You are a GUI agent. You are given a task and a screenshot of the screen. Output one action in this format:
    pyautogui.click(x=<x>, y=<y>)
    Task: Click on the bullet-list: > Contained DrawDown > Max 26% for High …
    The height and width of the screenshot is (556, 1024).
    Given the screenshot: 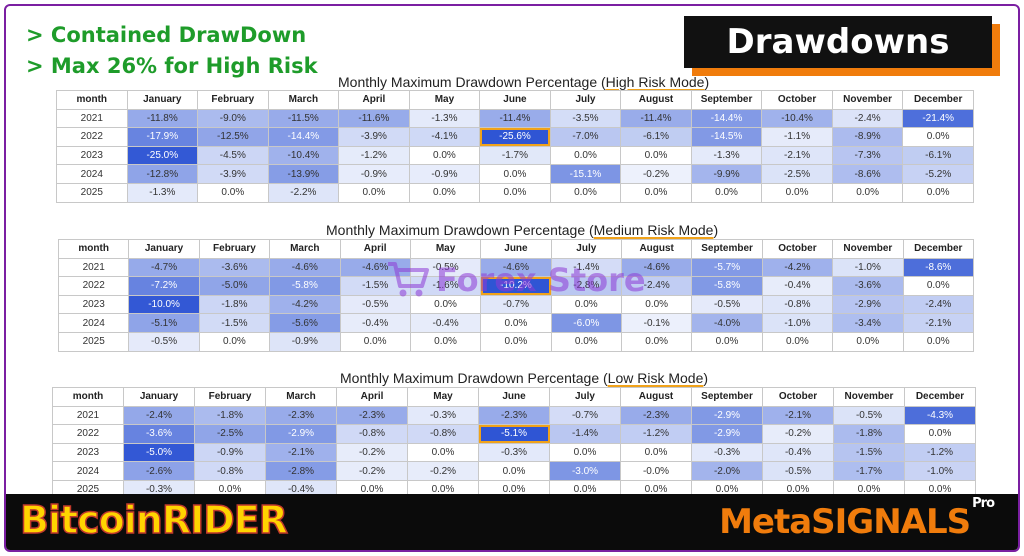 What is the action you would take?
    pyautogui.click(x=172, y=51)
    